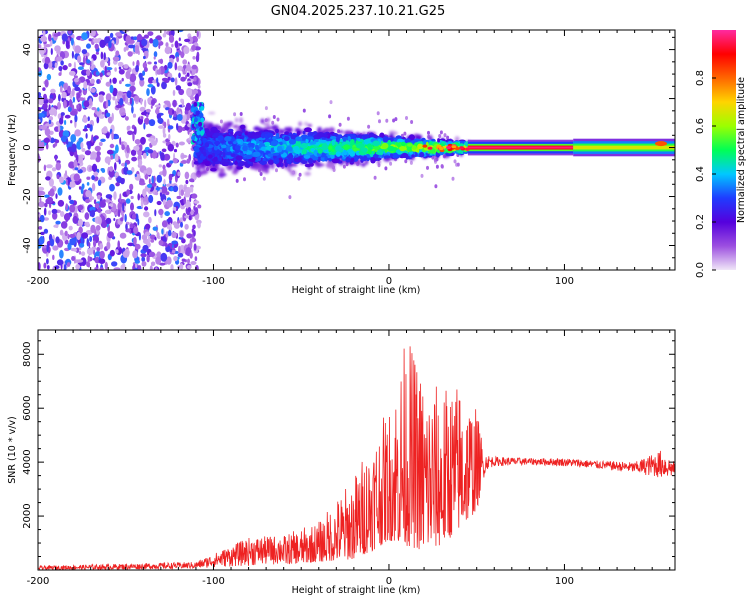  Describe the element at coordinates (700, 174) in the screenshot. I see `colorbar-tick-label: 0.4` at that location.